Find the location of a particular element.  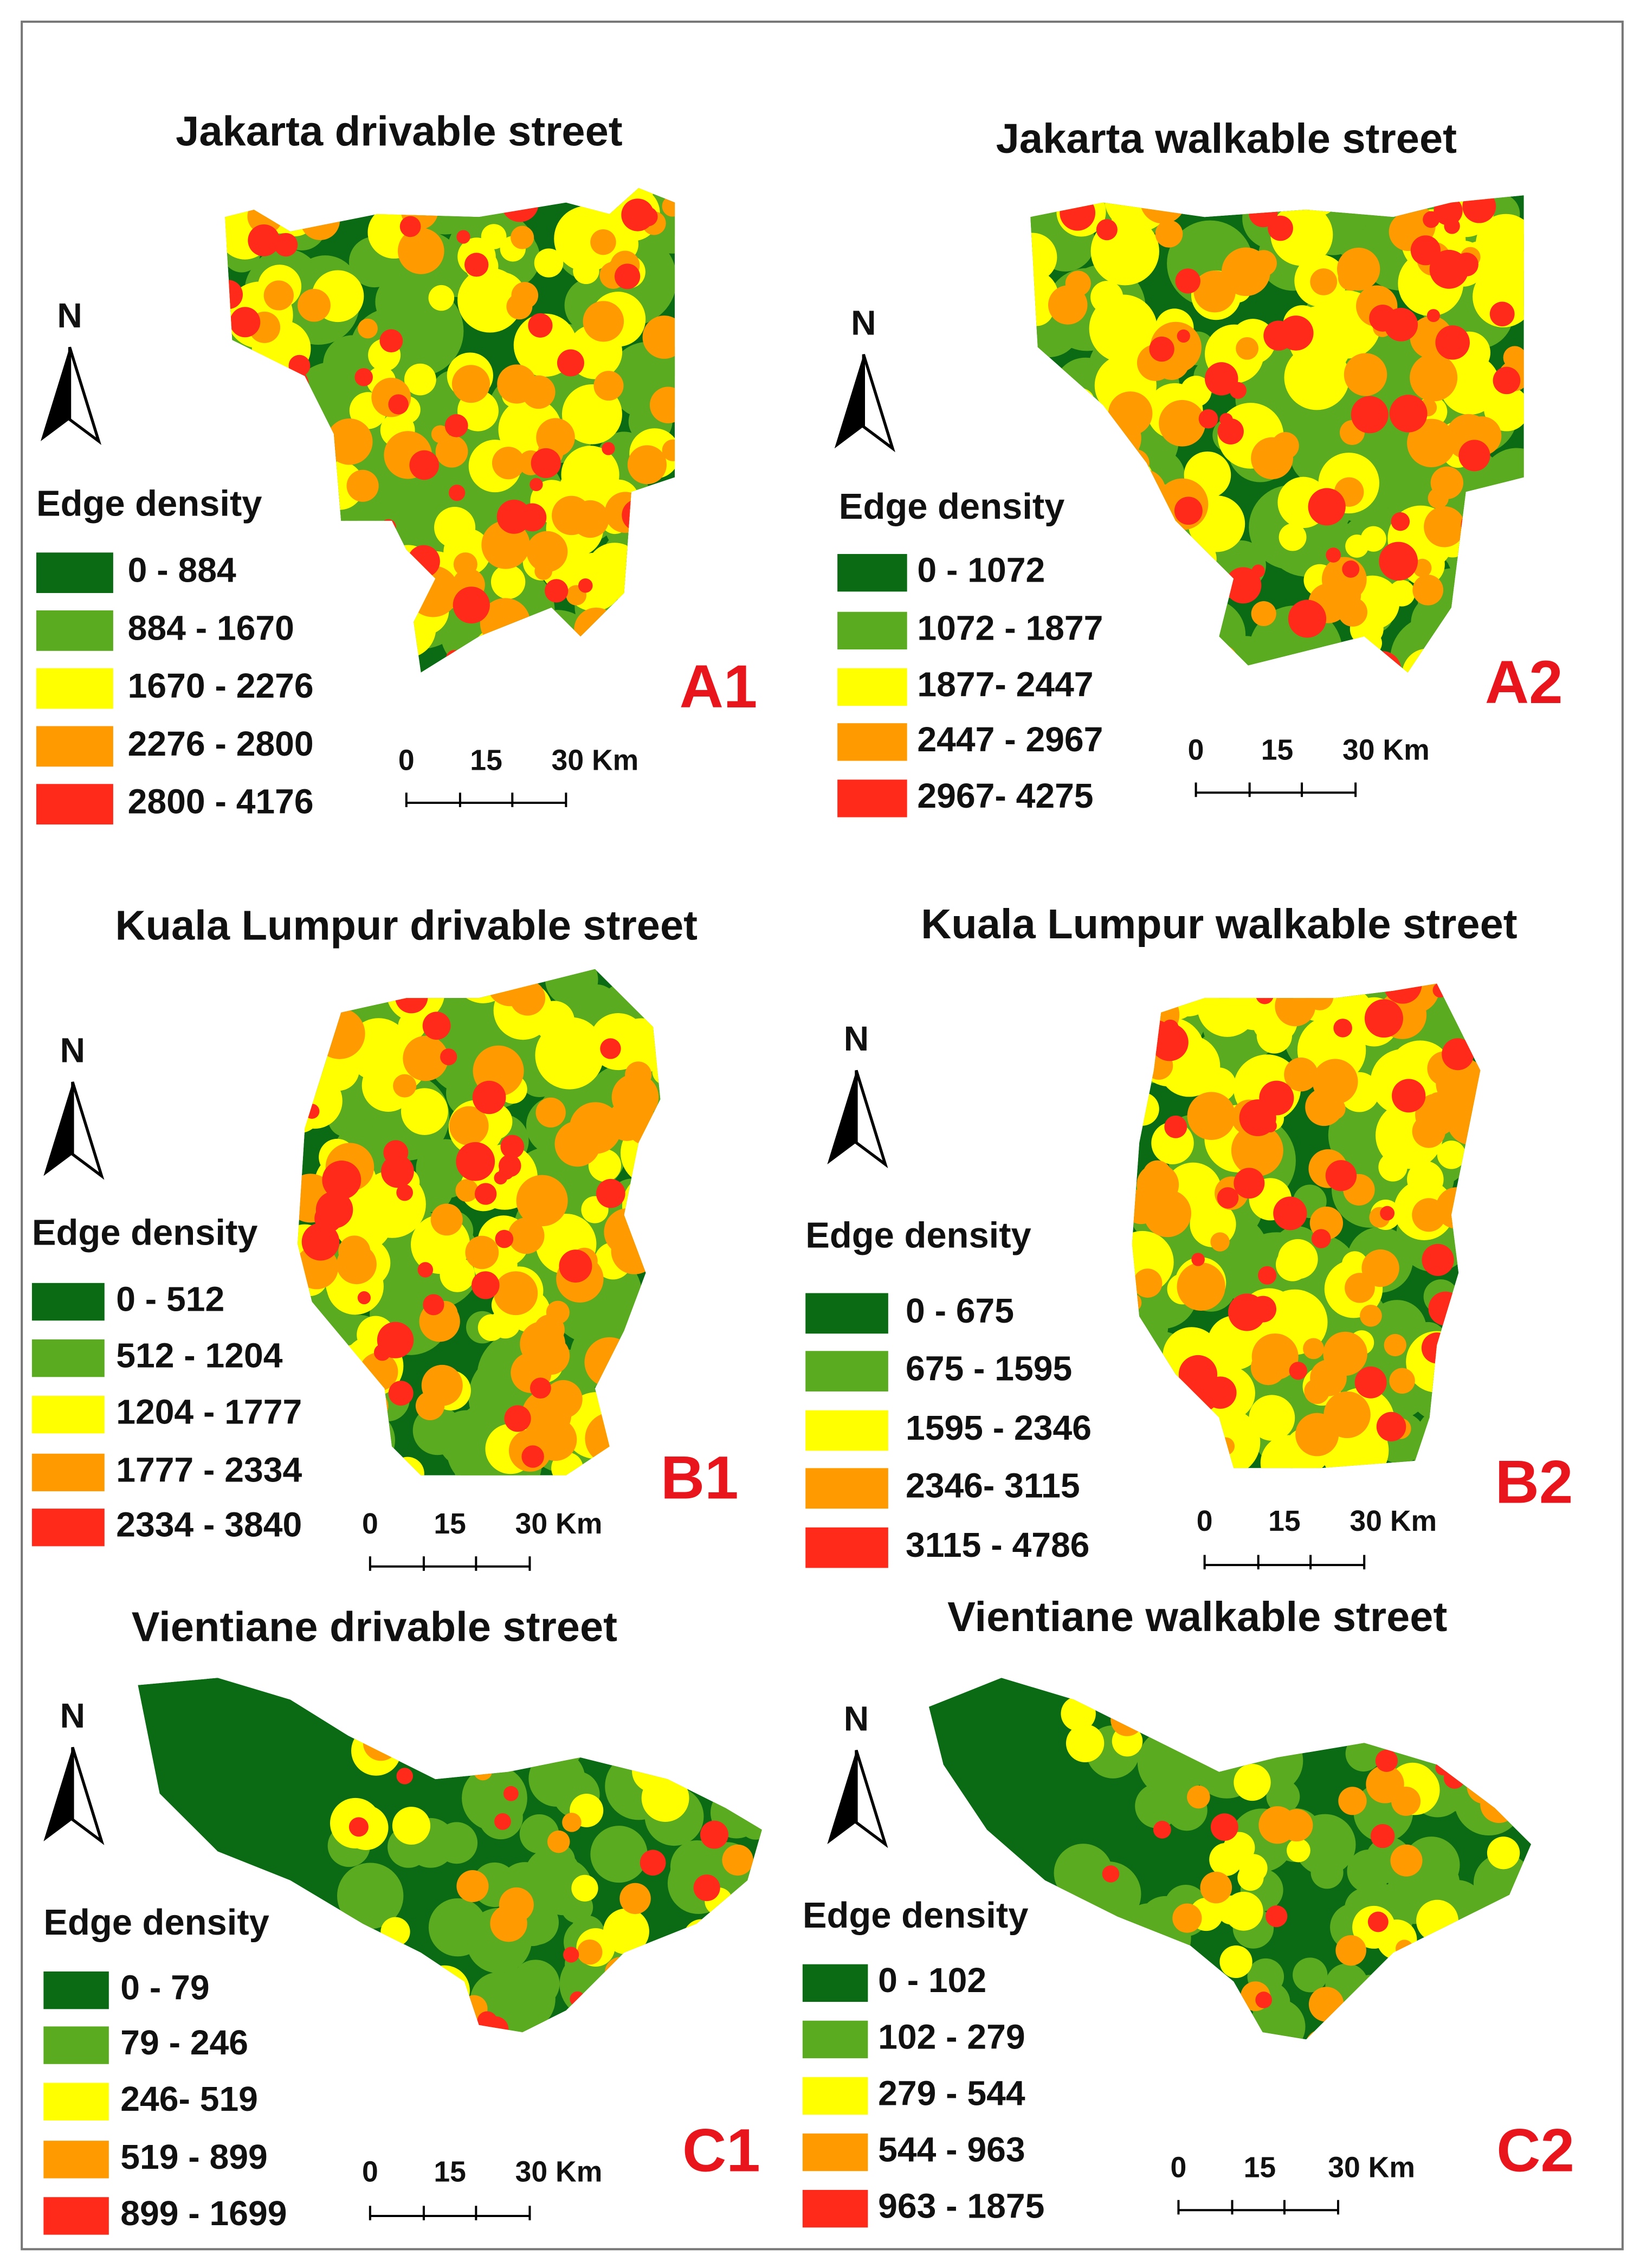

legend-label: 512 - 1204 is located at coordinates (199, 1355).